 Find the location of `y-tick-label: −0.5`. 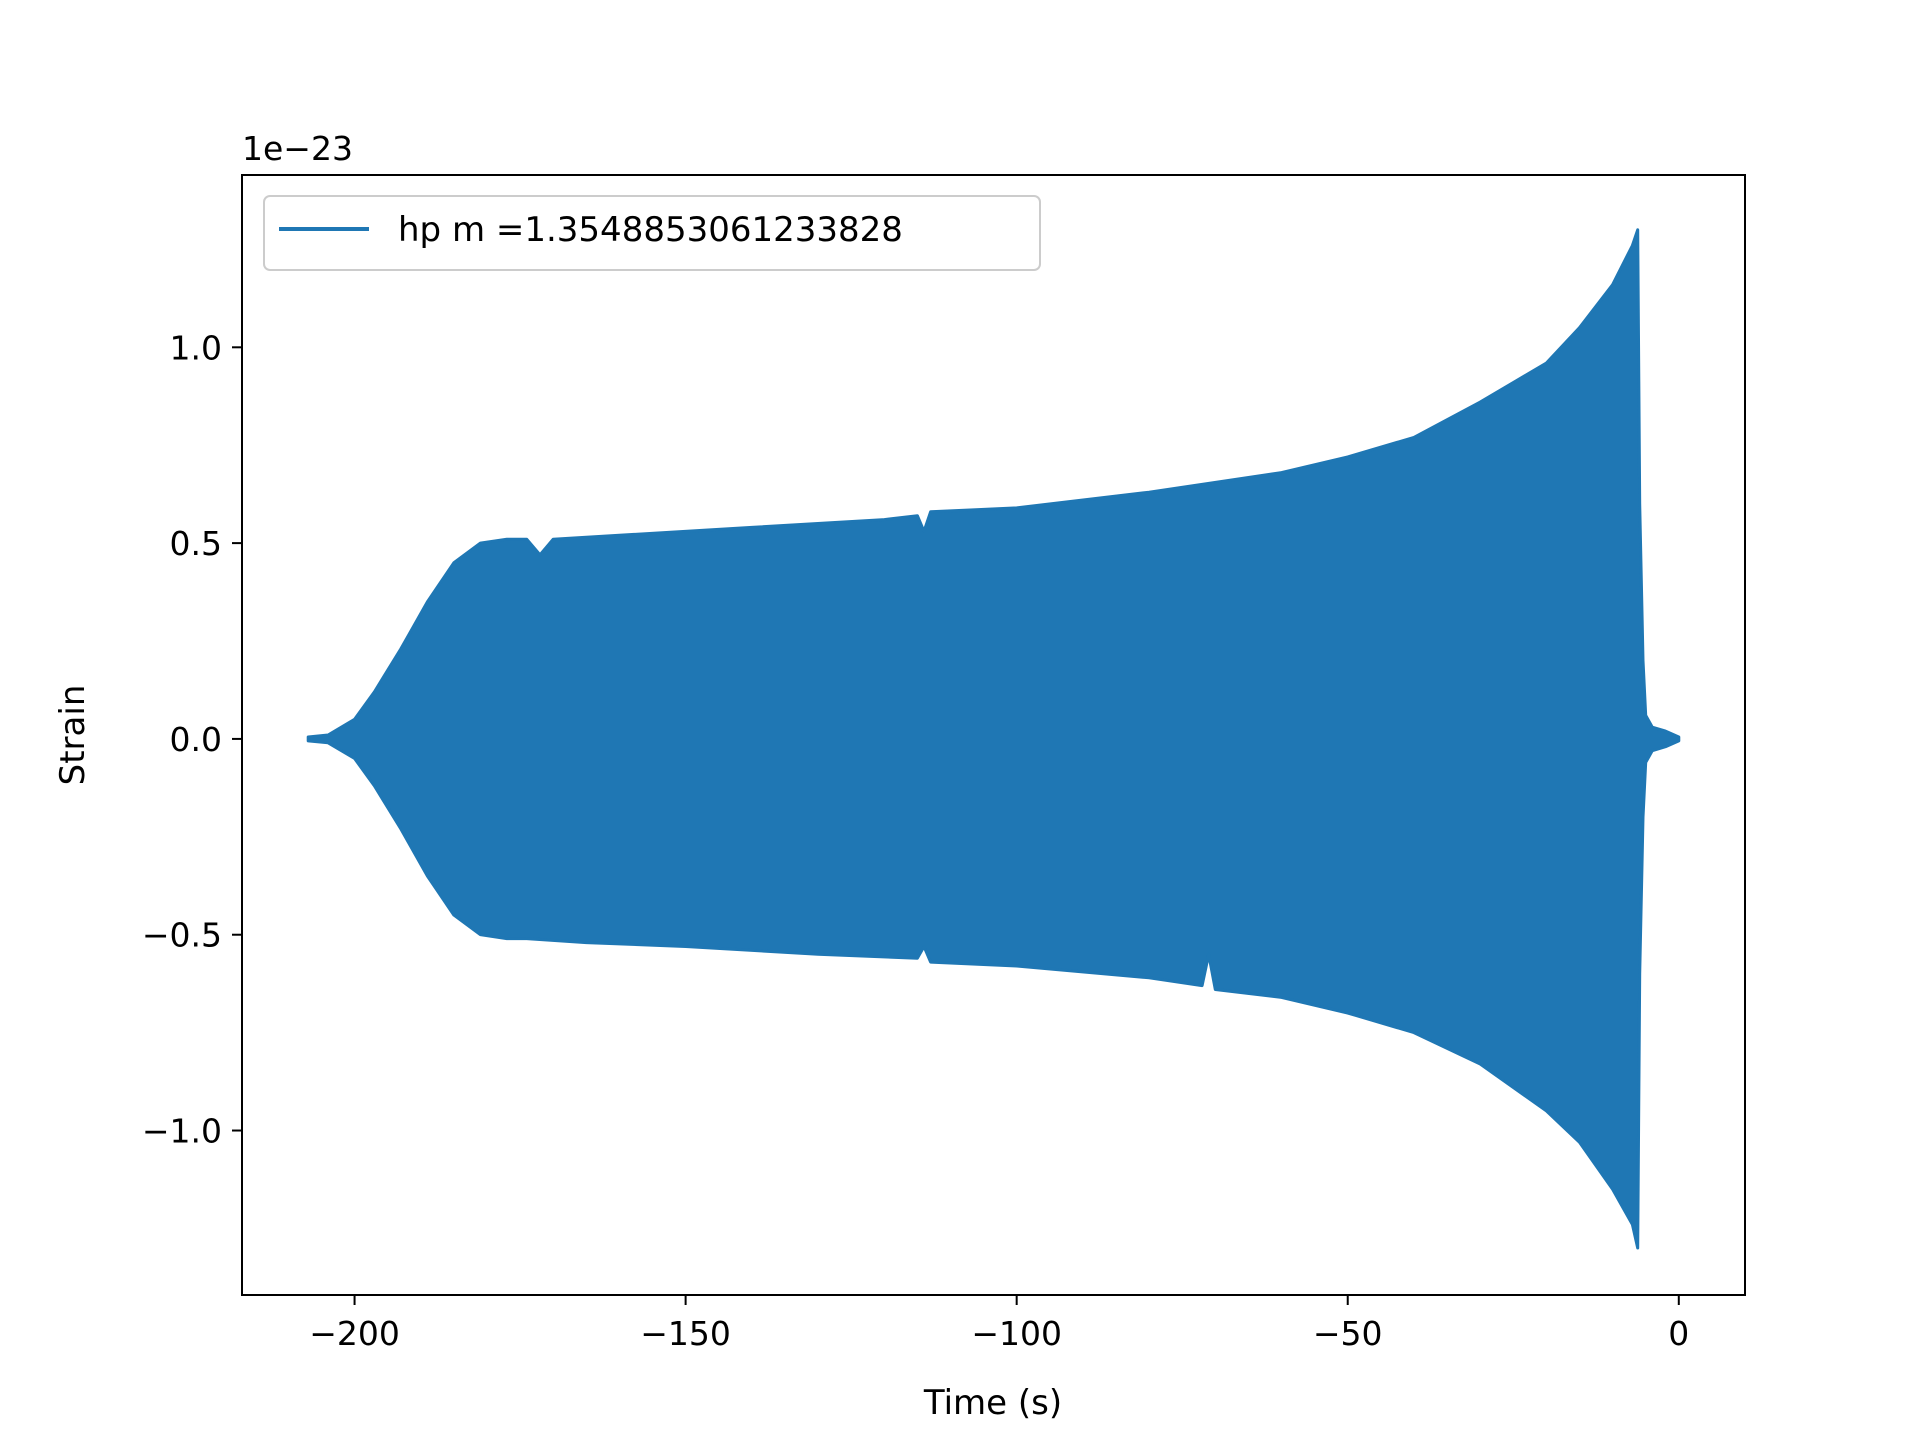

y-tick-label: −0.5 is located at coordinates (182, 935).